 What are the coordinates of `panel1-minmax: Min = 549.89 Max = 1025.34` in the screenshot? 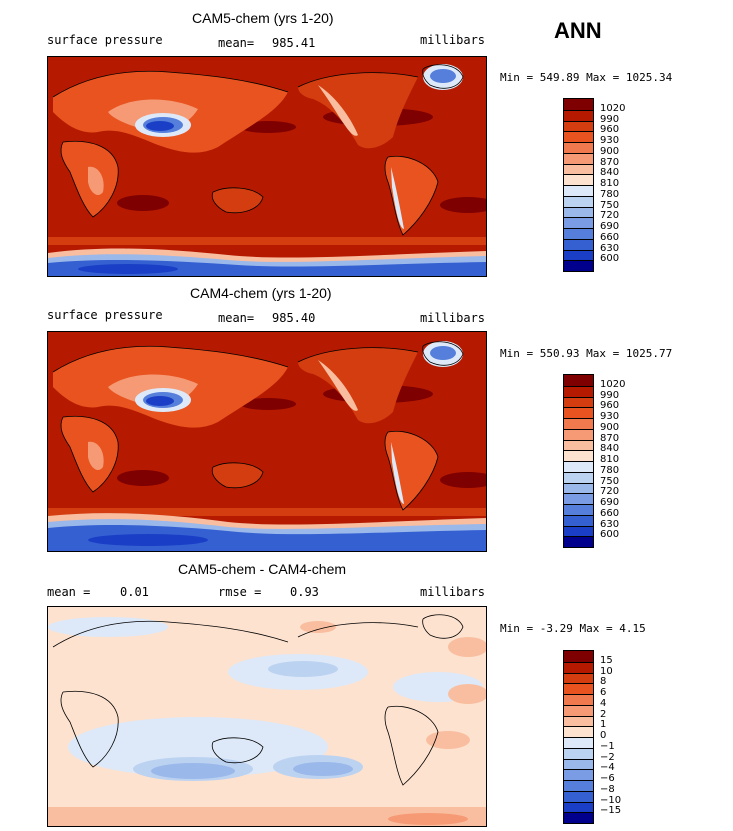 It's located at (586, 77).